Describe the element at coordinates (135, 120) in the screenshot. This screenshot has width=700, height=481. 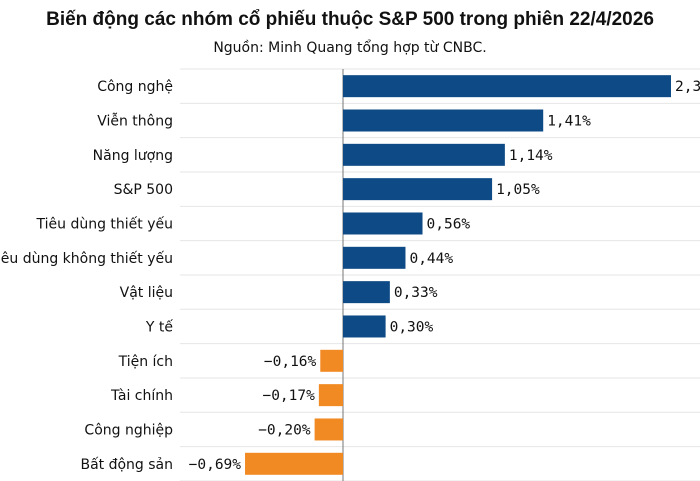
I see `category-label: Viễn thông` at that location.